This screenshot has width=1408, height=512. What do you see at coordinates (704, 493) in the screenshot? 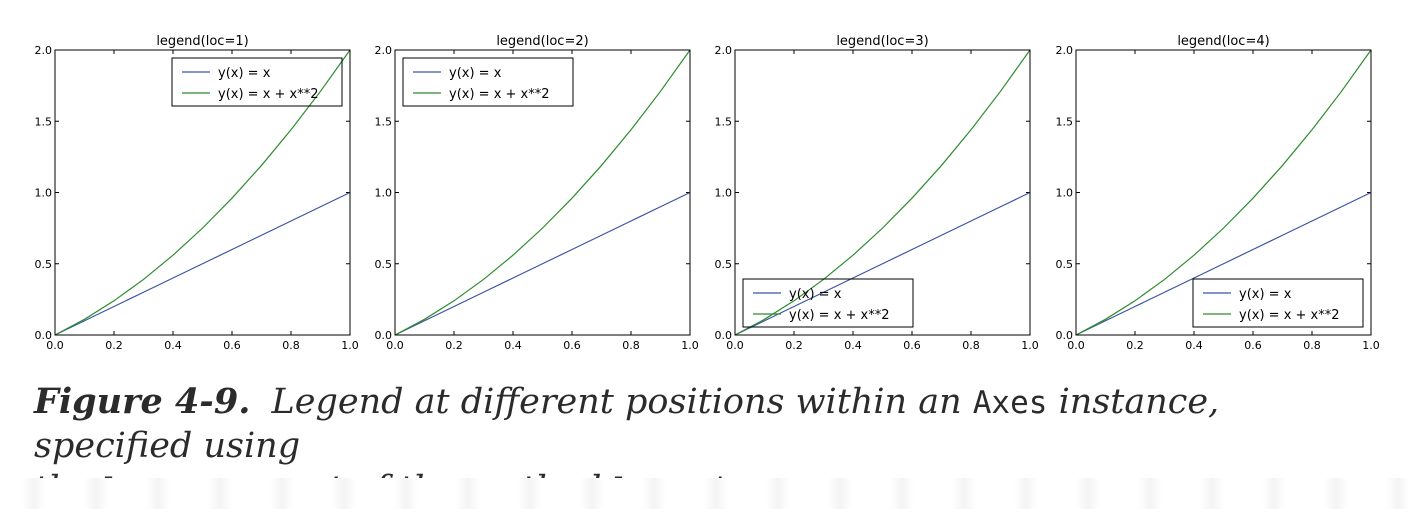
I see `page-bottom-band` at bounding box center [704, 493].